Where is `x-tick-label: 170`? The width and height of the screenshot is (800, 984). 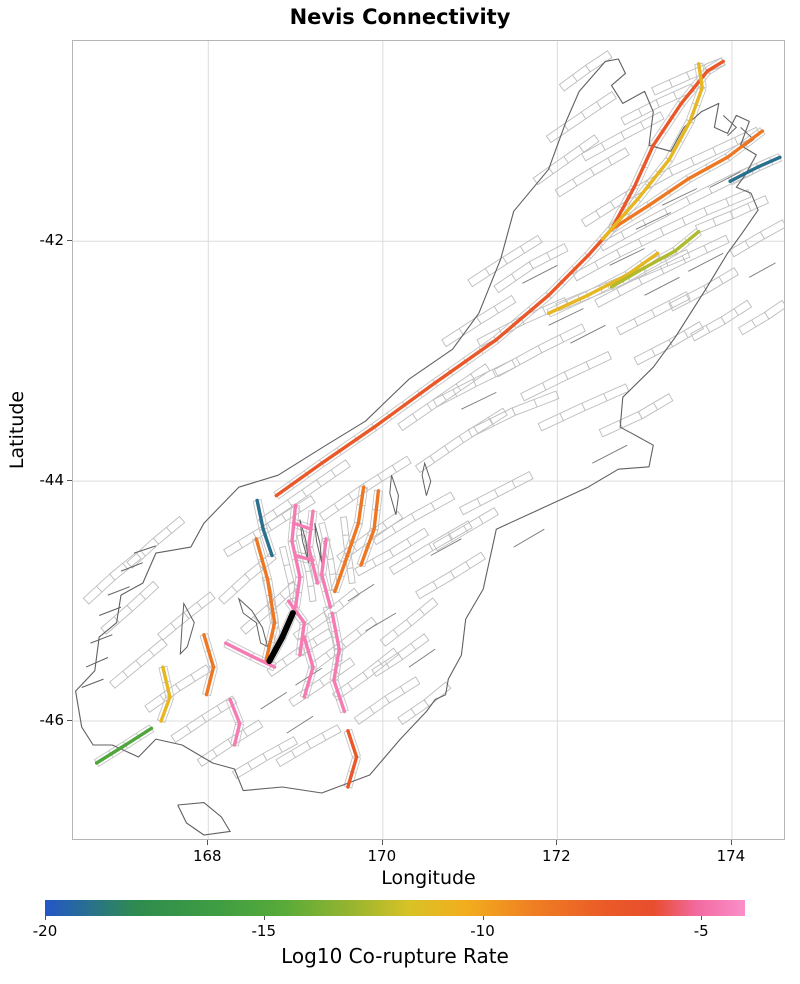
x-tick-label: 170 is located at coordinates (382, 856).